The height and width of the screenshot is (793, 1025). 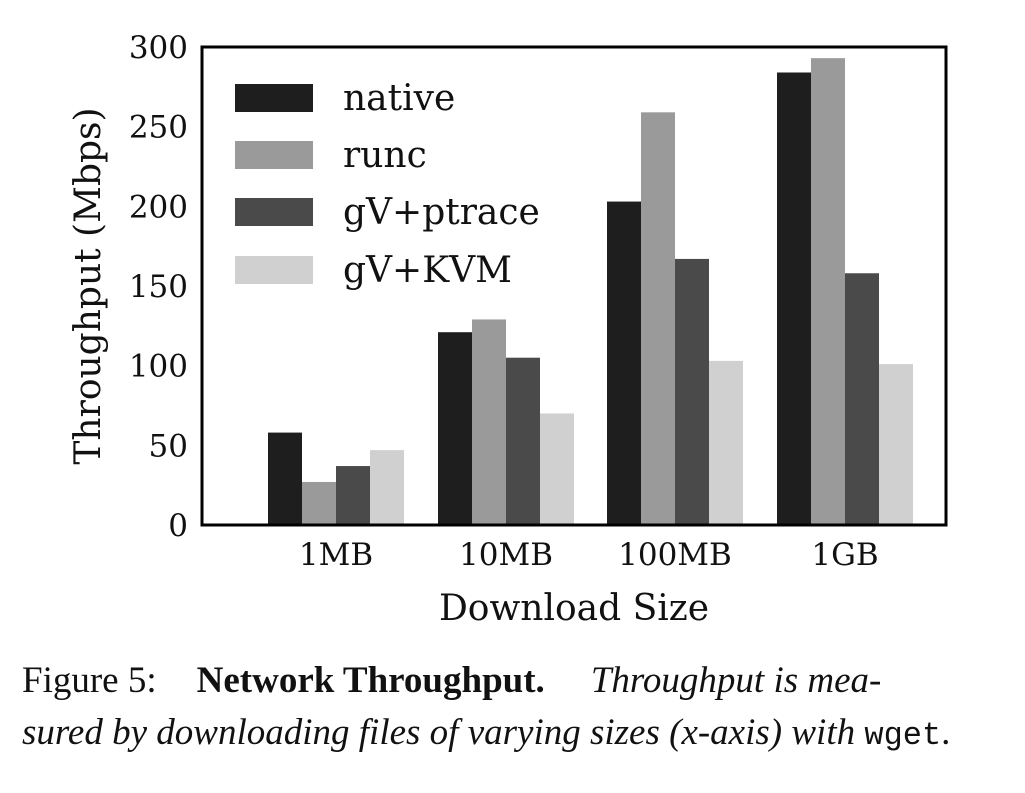 What do you see at coordinates (387, 184) in the screenshot?
I see `legend: native runc gV+ptrace gV+KVM` at bounding box center [387, 184].